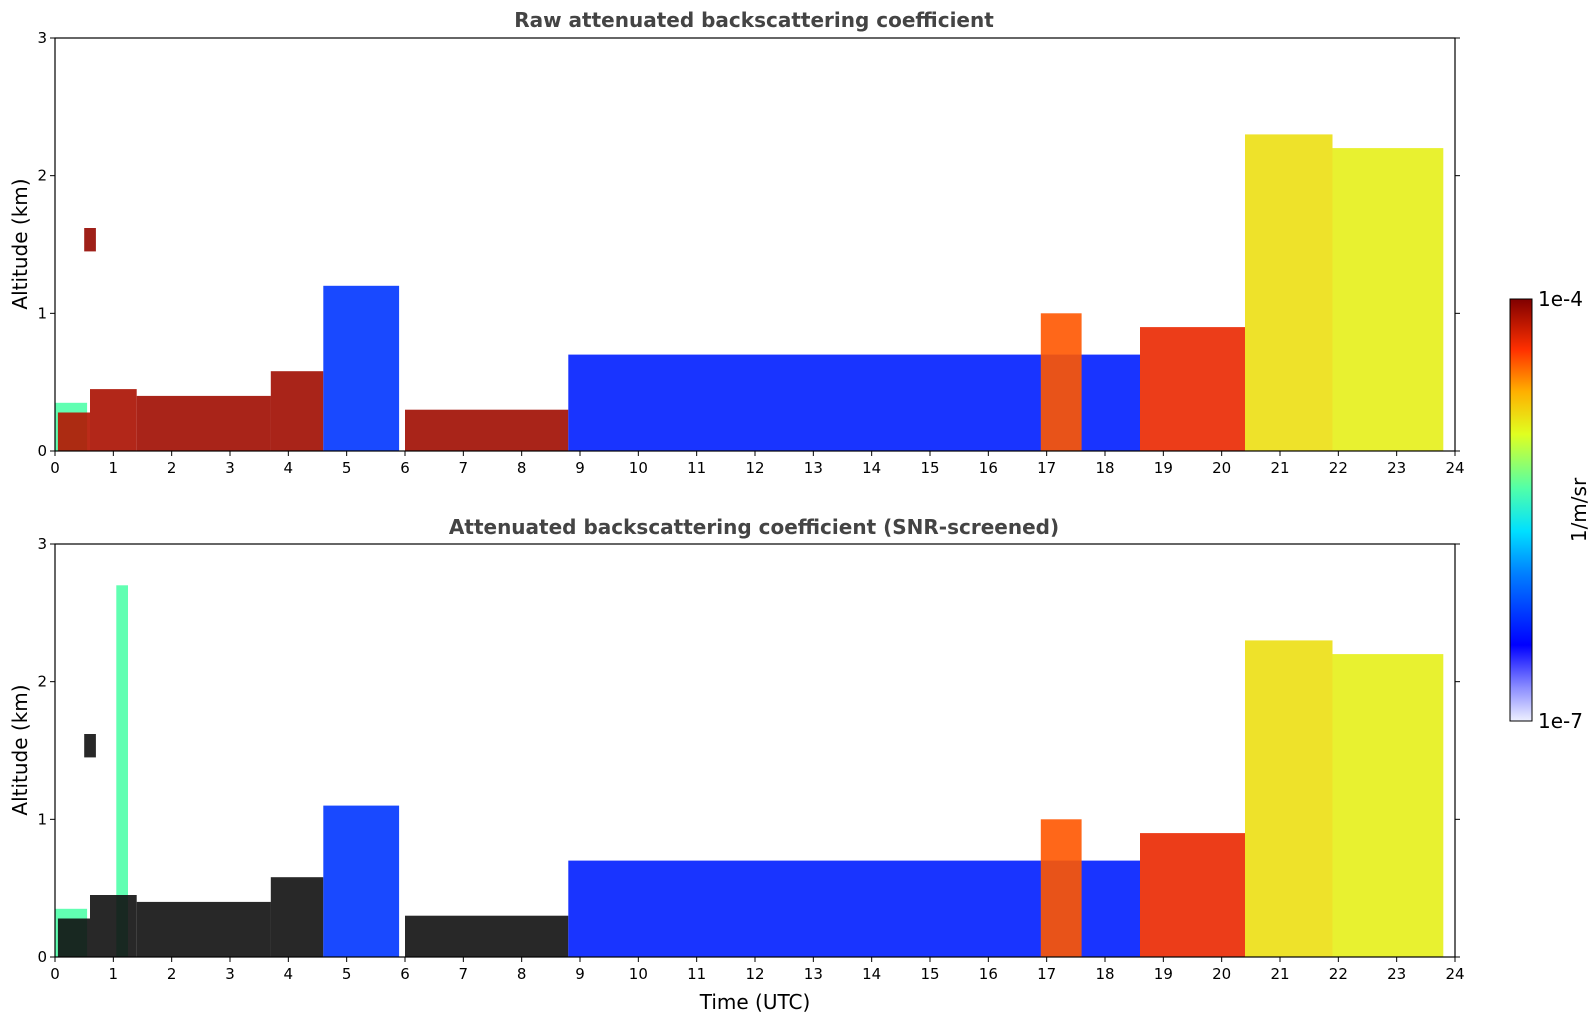  I want to click on y-axis-label-screened: Altitude (km), so click(20, 749).